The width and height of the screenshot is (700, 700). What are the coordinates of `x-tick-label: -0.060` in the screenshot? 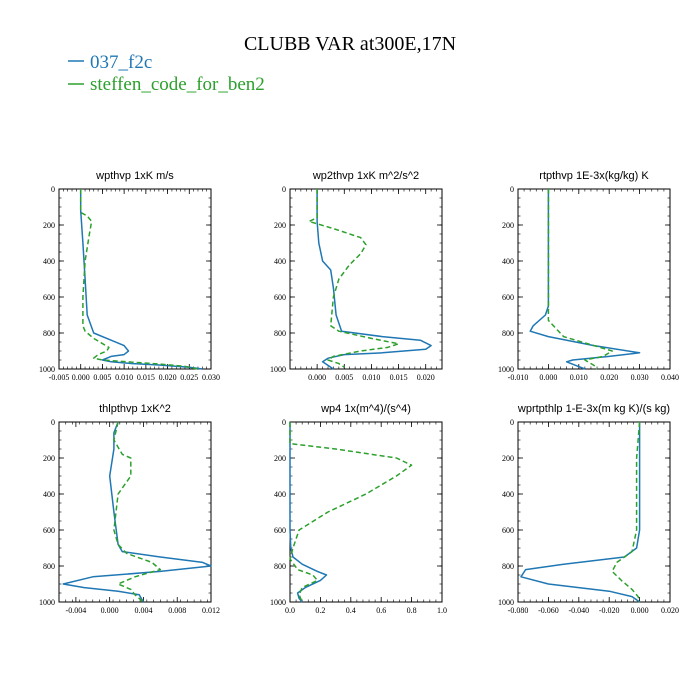 It's located at (548, 610).